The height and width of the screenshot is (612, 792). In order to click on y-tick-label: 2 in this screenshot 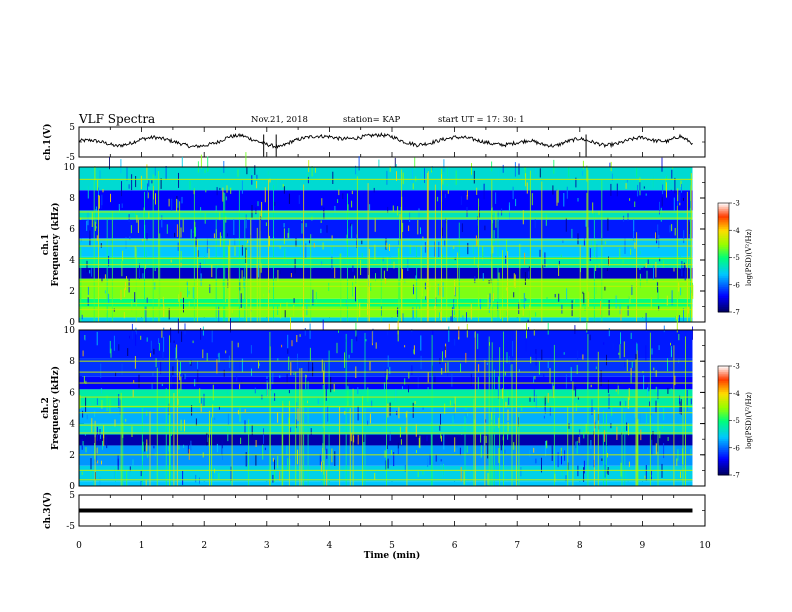, I will do `click(72, 292)`.